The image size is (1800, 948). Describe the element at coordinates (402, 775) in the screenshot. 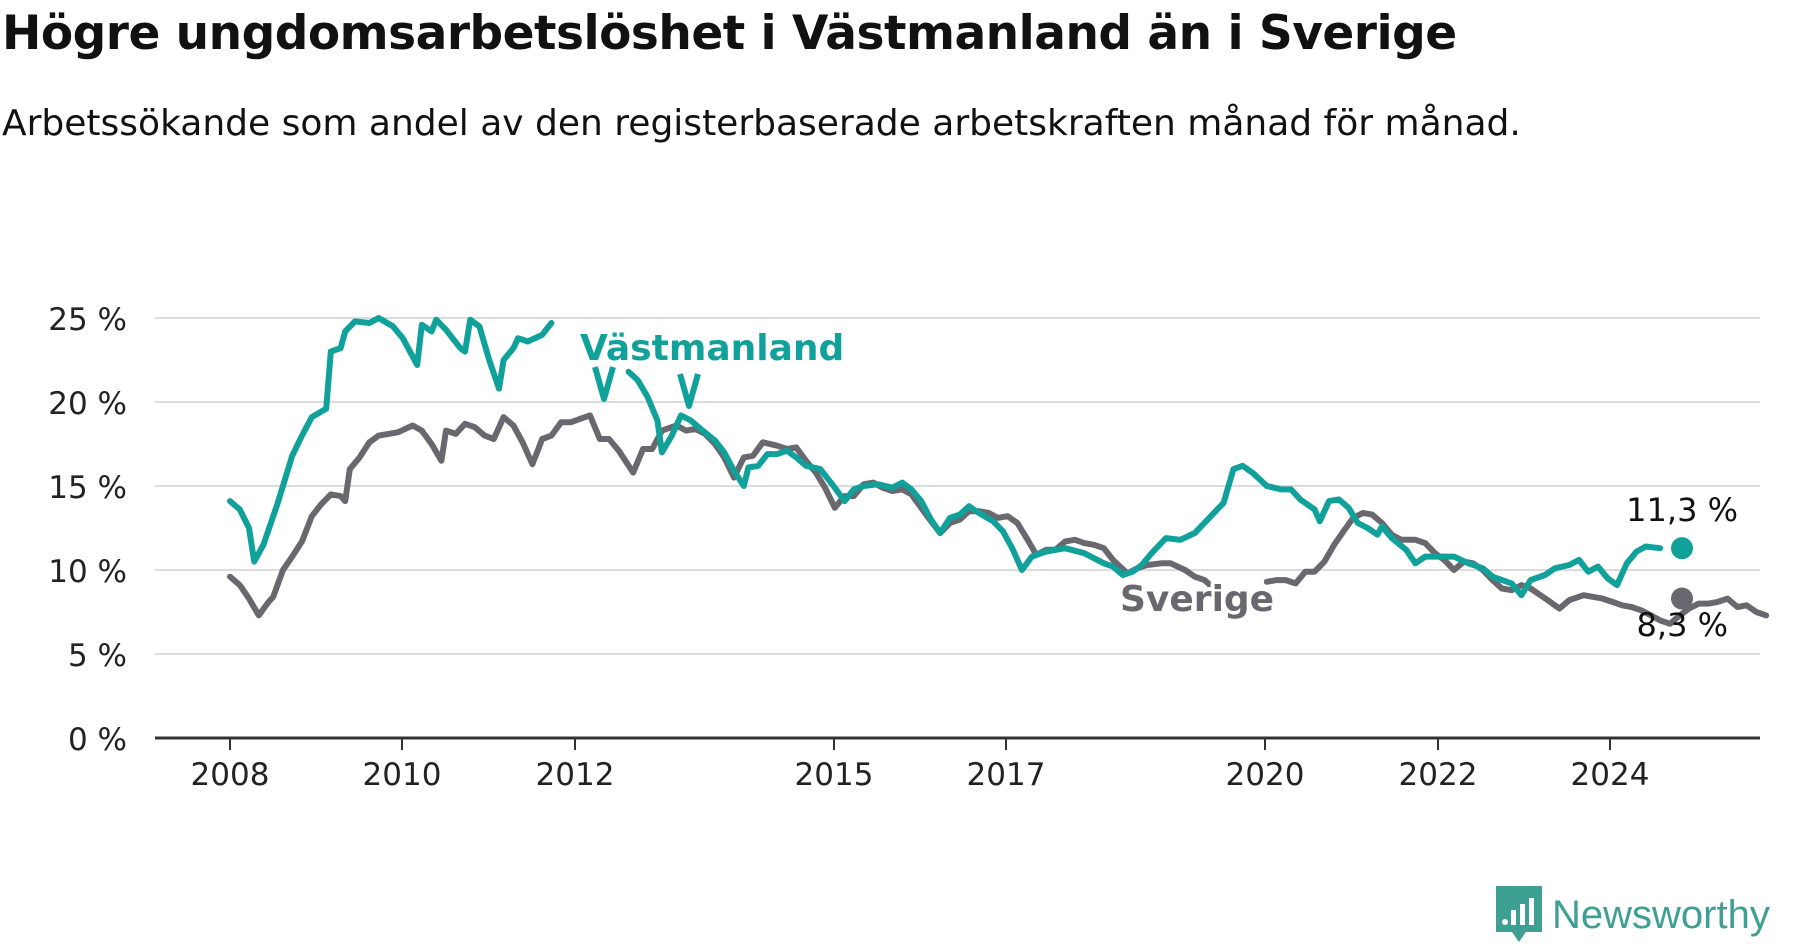

I see `x-tick-label: 2010` at that location.